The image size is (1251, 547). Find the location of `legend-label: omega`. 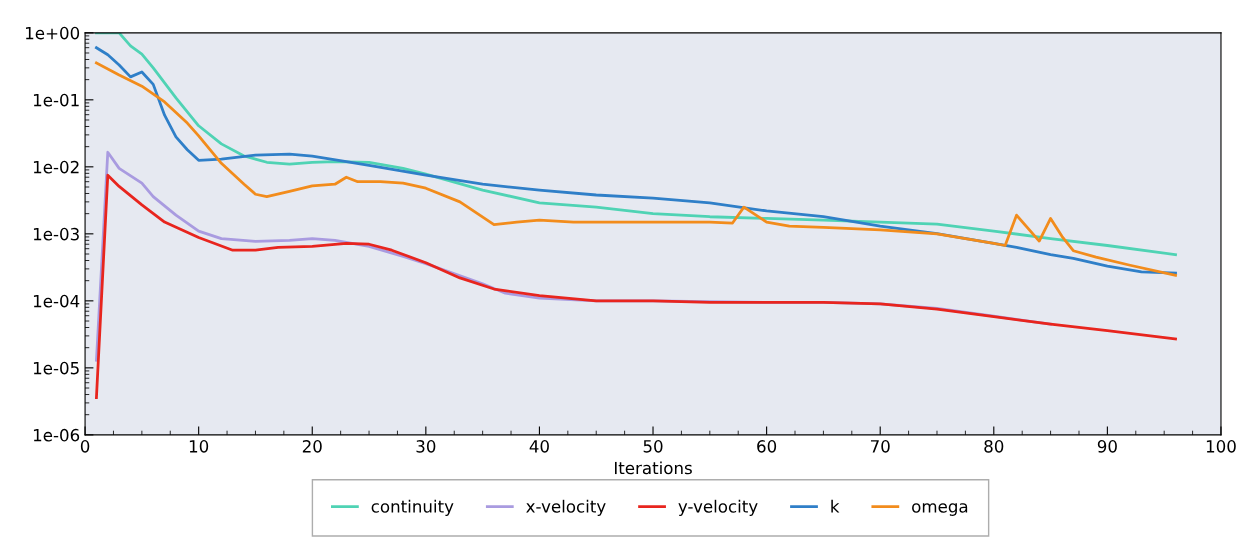

legend-label: omega is located at coordinates (940, 509).